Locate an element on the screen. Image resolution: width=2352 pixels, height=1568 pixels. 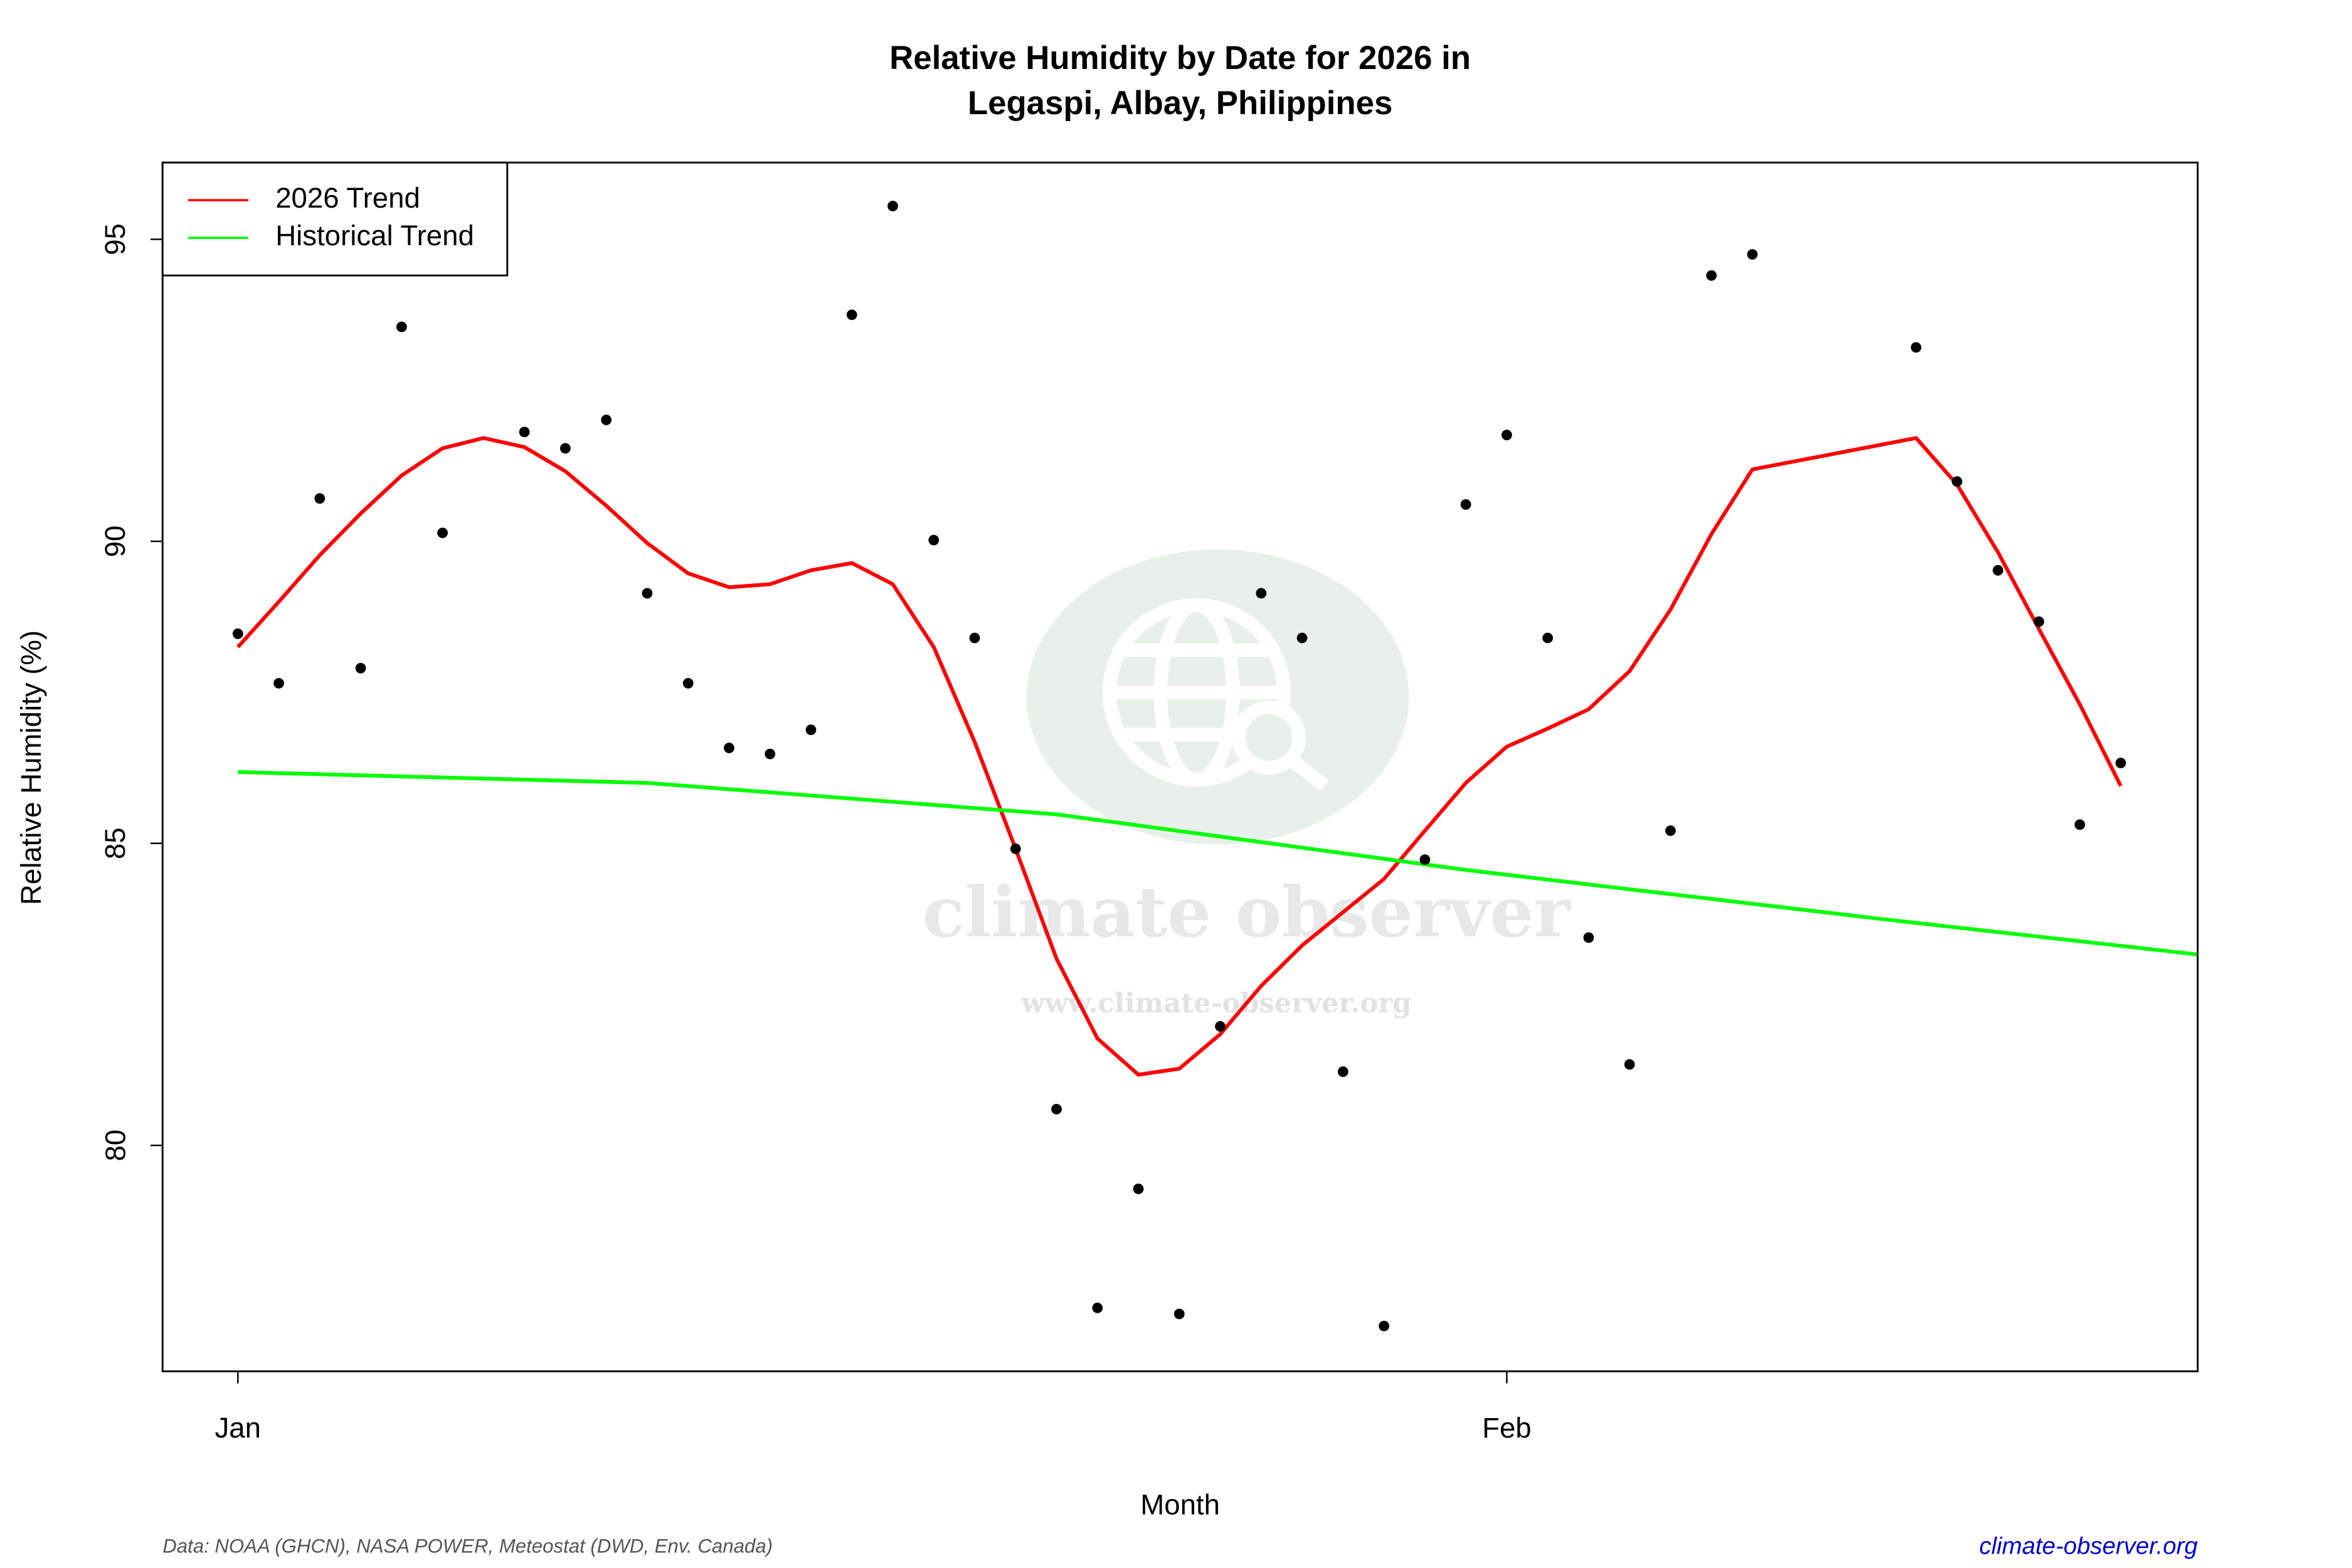
x-axis-label: Month is located at coordinates (1180, 1504).